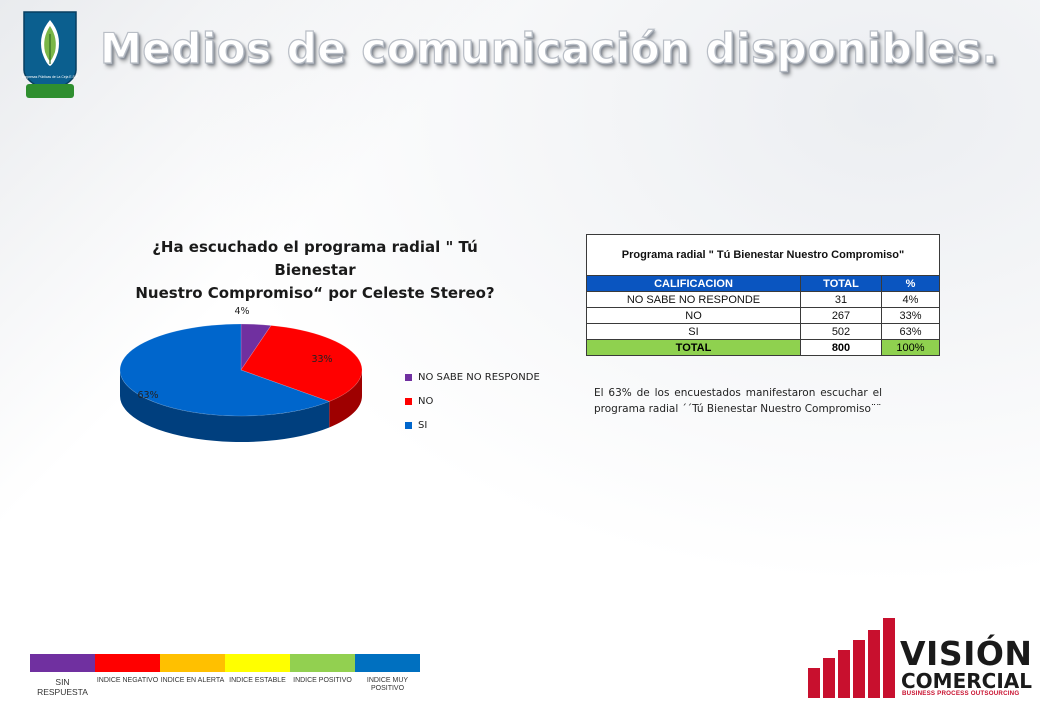 The height and width of the screenshot is (720, 1040). Describe the element at coordinates (910, 347) in the screenshot. I see `total-percent: 100%` at that location.